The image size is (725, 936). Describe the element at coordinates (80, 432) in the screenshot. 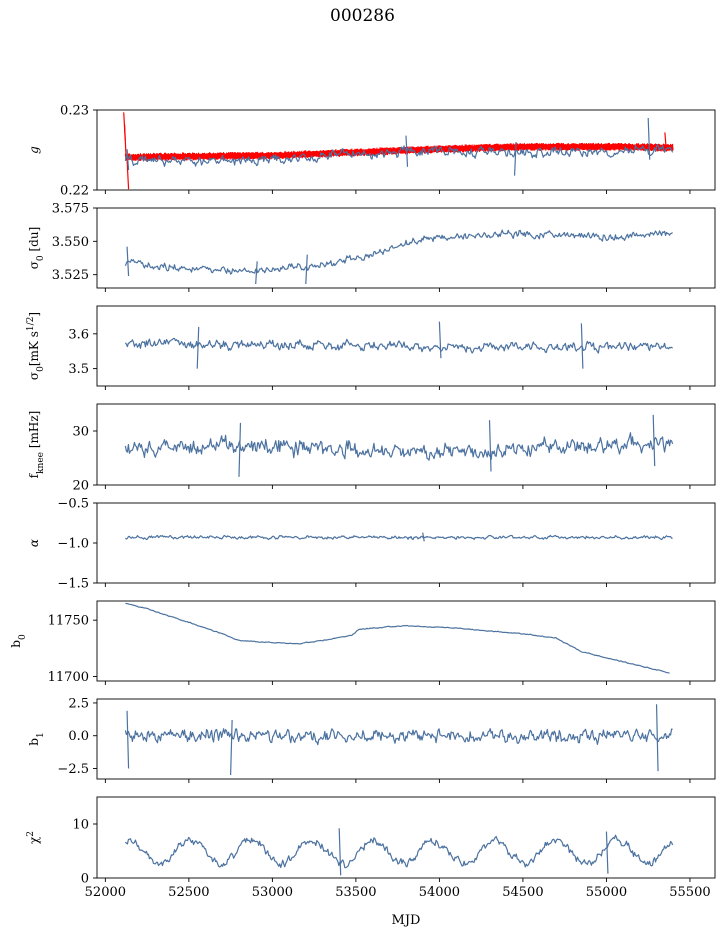

I see `y-tick-label: 30` at that location.